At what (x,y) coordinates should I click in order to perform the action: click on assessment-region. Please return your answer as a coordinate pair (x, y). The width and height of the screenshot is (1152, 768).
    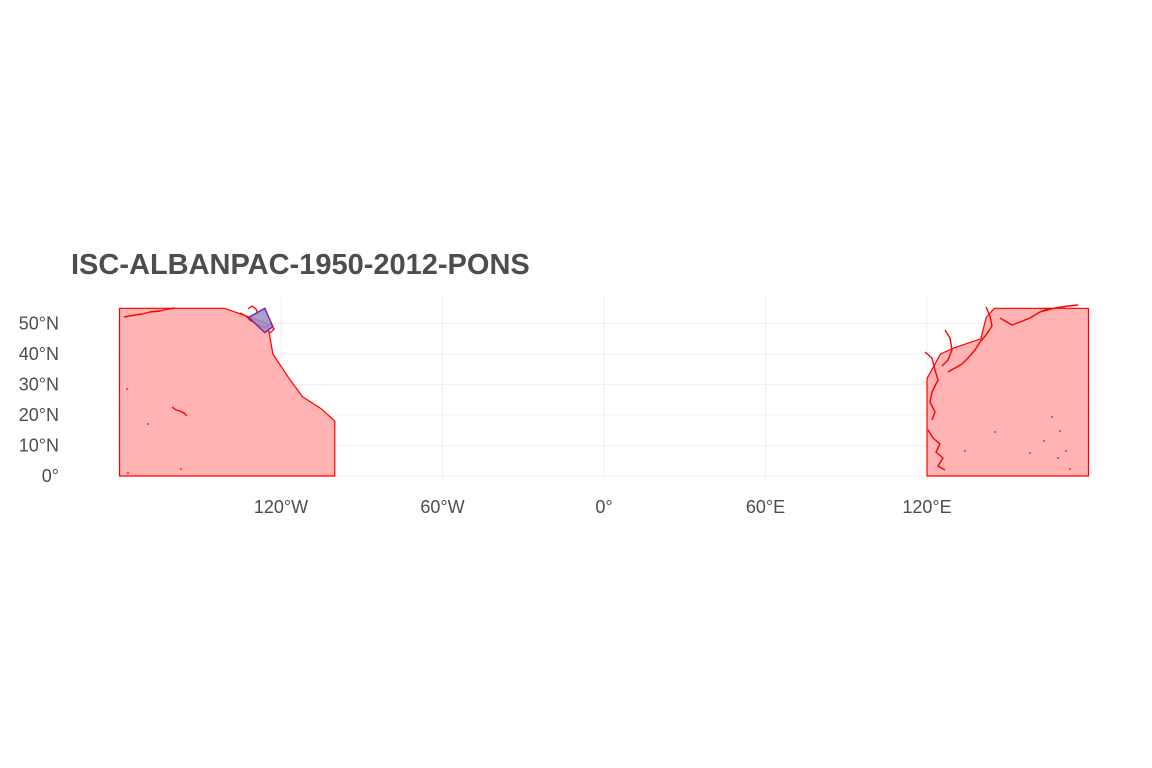
    Looking at the image, I should click on (260, 320).